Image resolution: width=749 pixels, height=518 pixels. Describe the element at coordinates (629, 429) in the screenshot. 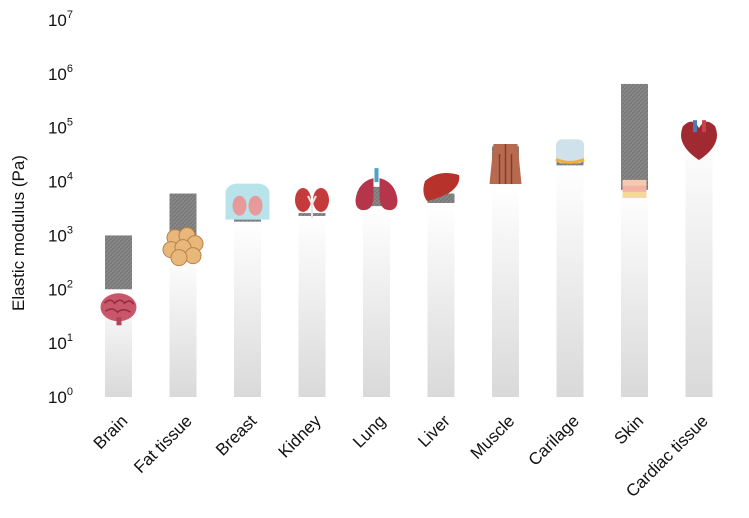

I see `x-category-label: Skin` at that location.